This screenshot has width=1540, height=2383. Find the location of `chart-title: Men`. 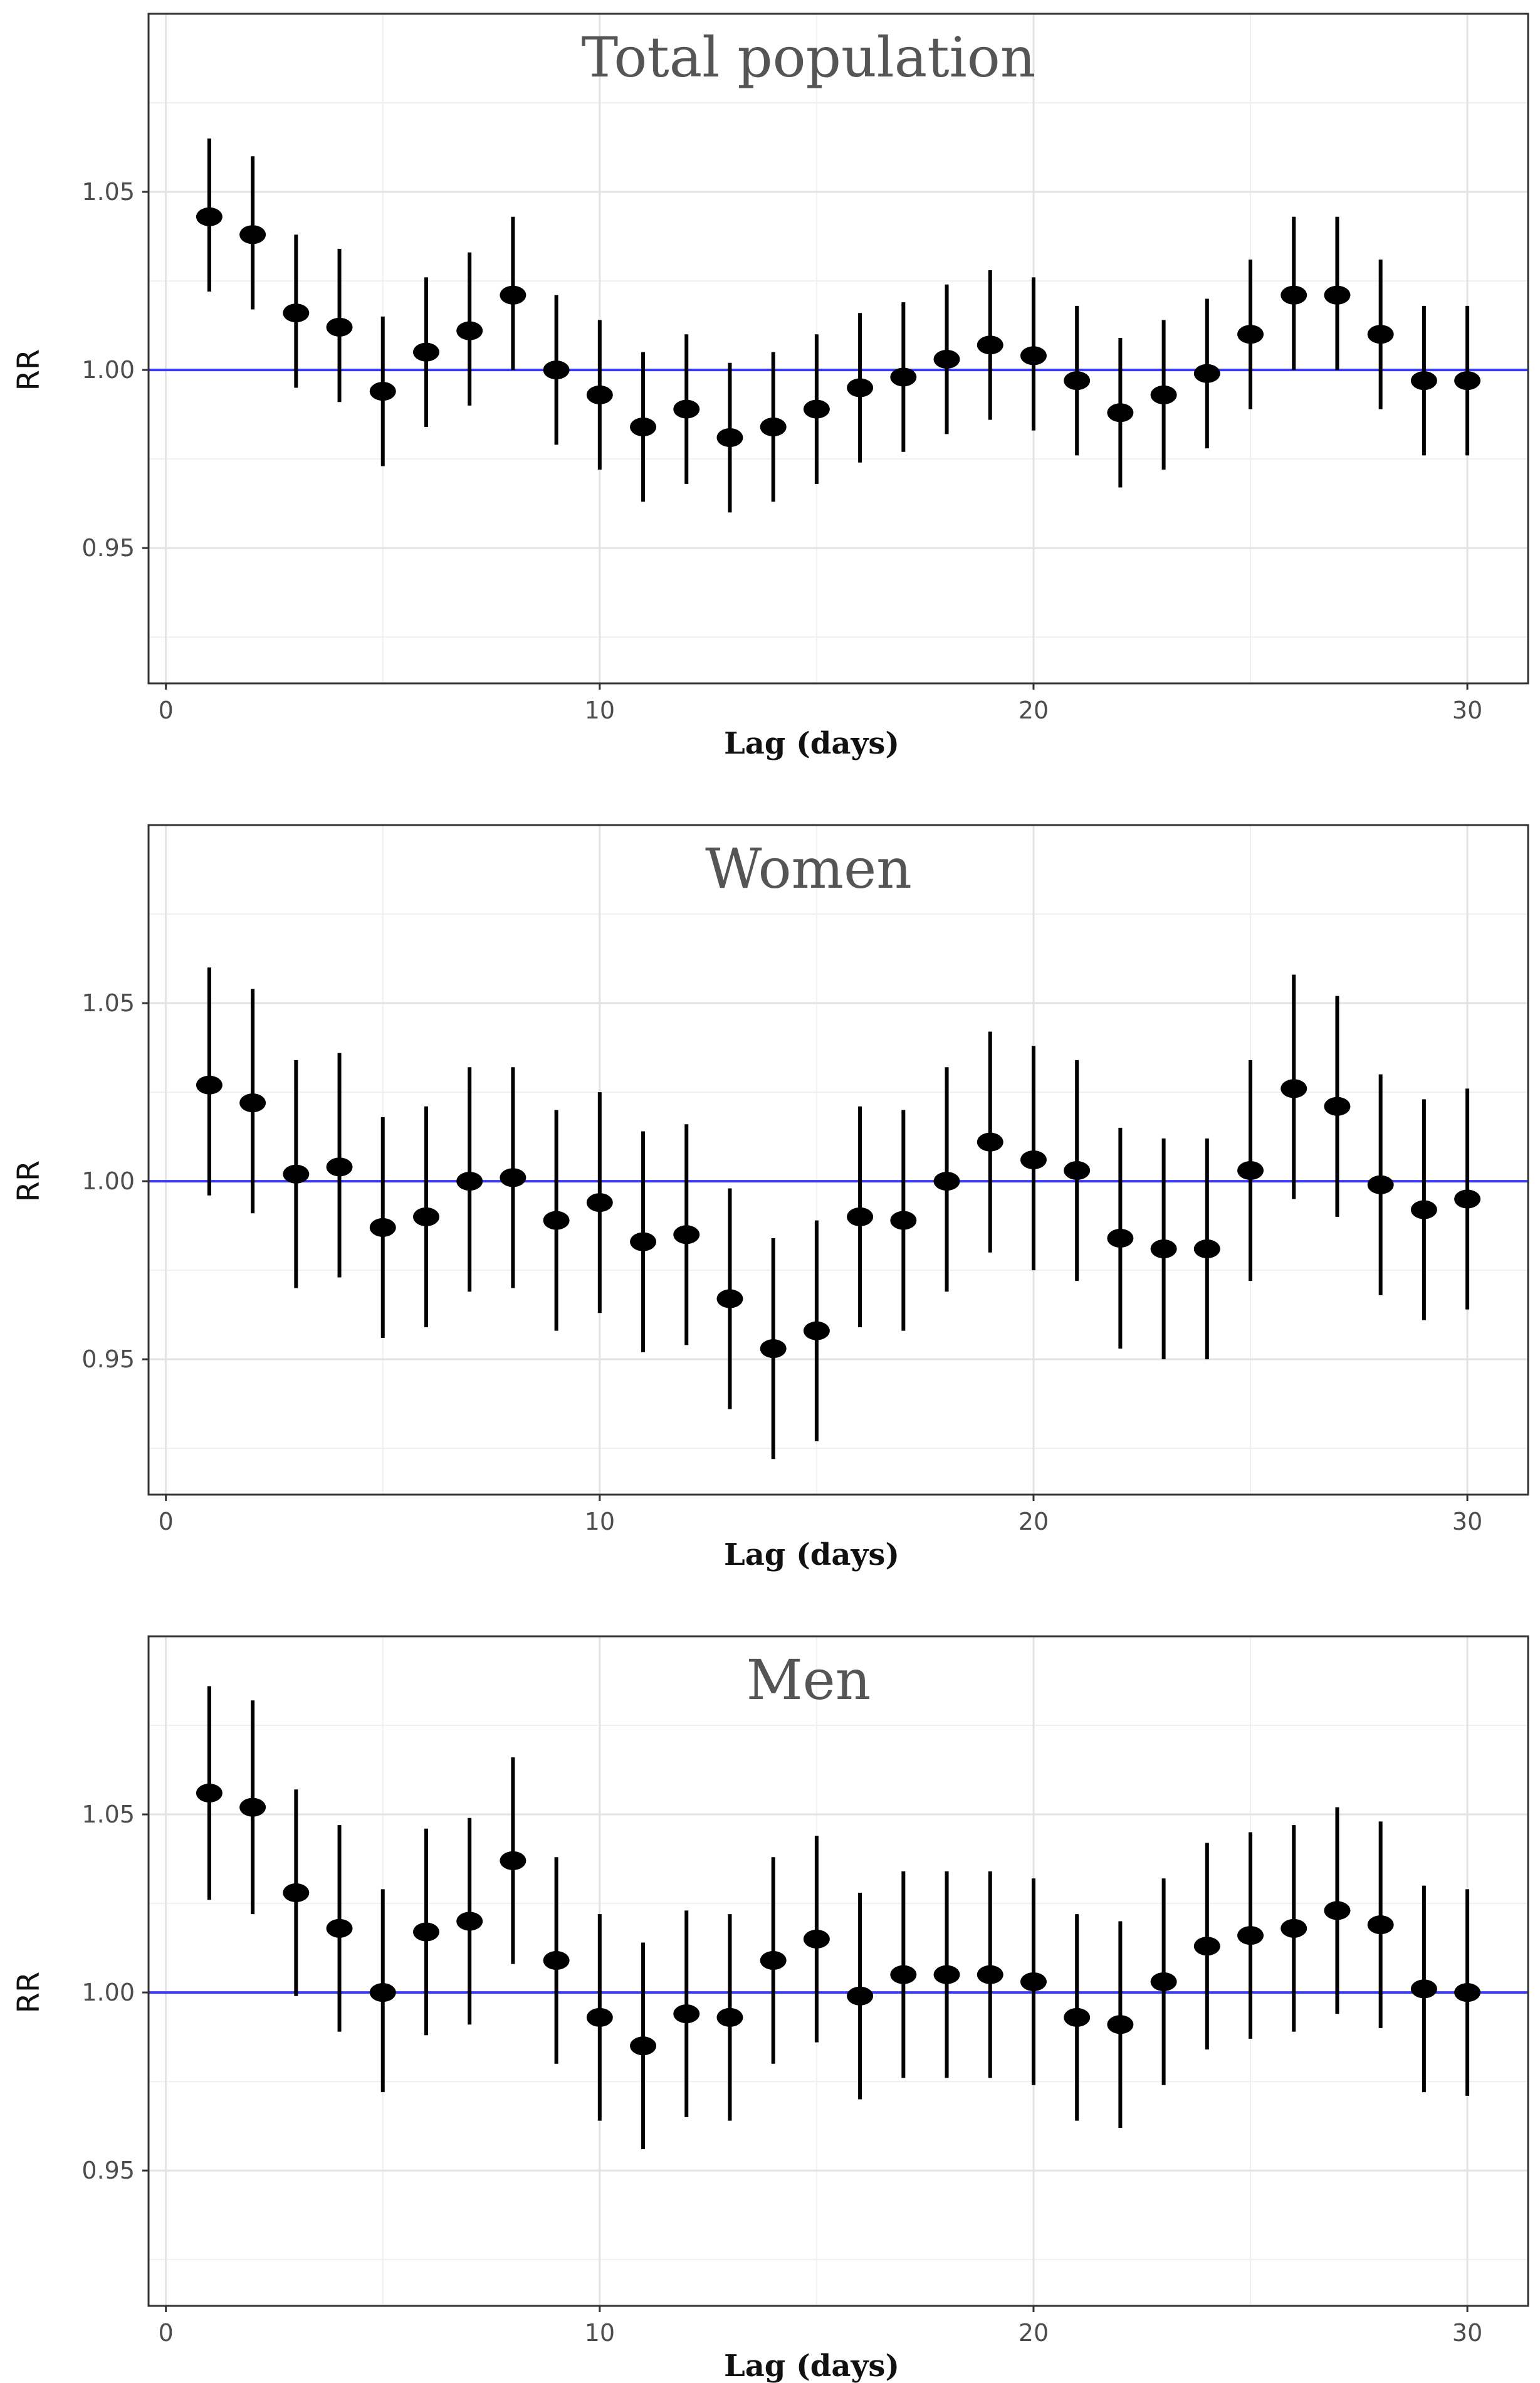

chart-title: Men is located at coordinates (808, 1680).